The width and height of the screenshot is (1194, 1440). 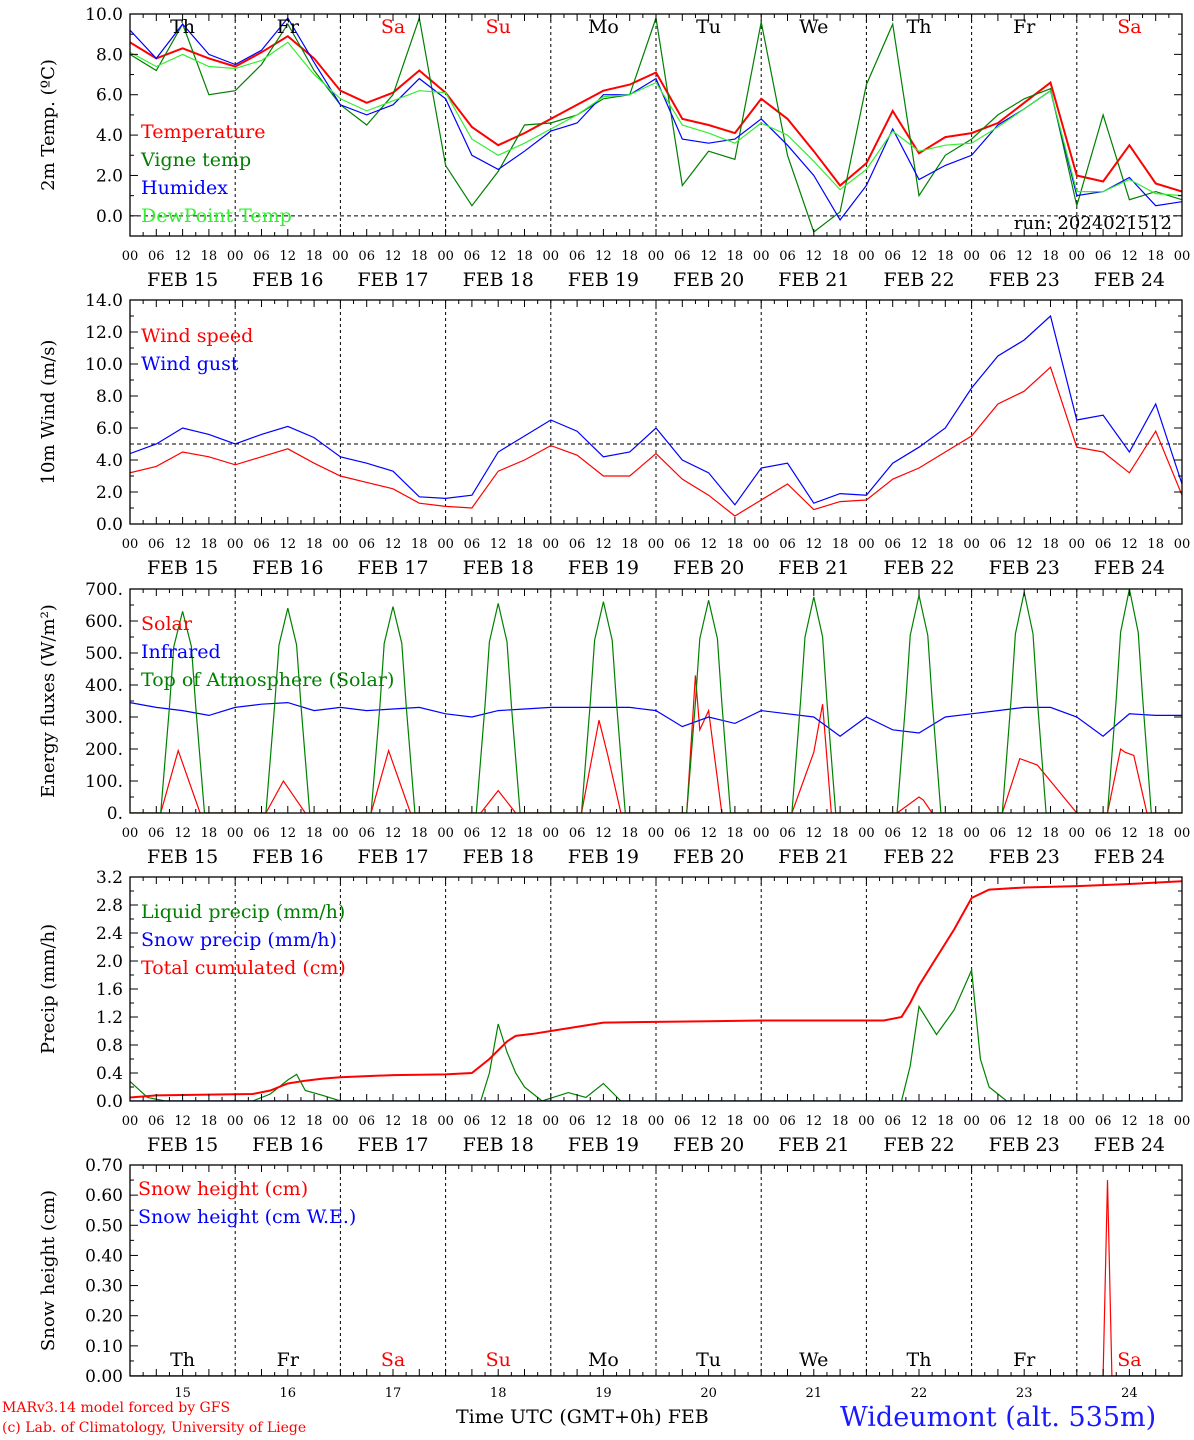 I want to click on series-line-wind-gust, so click(x=656, y=410).